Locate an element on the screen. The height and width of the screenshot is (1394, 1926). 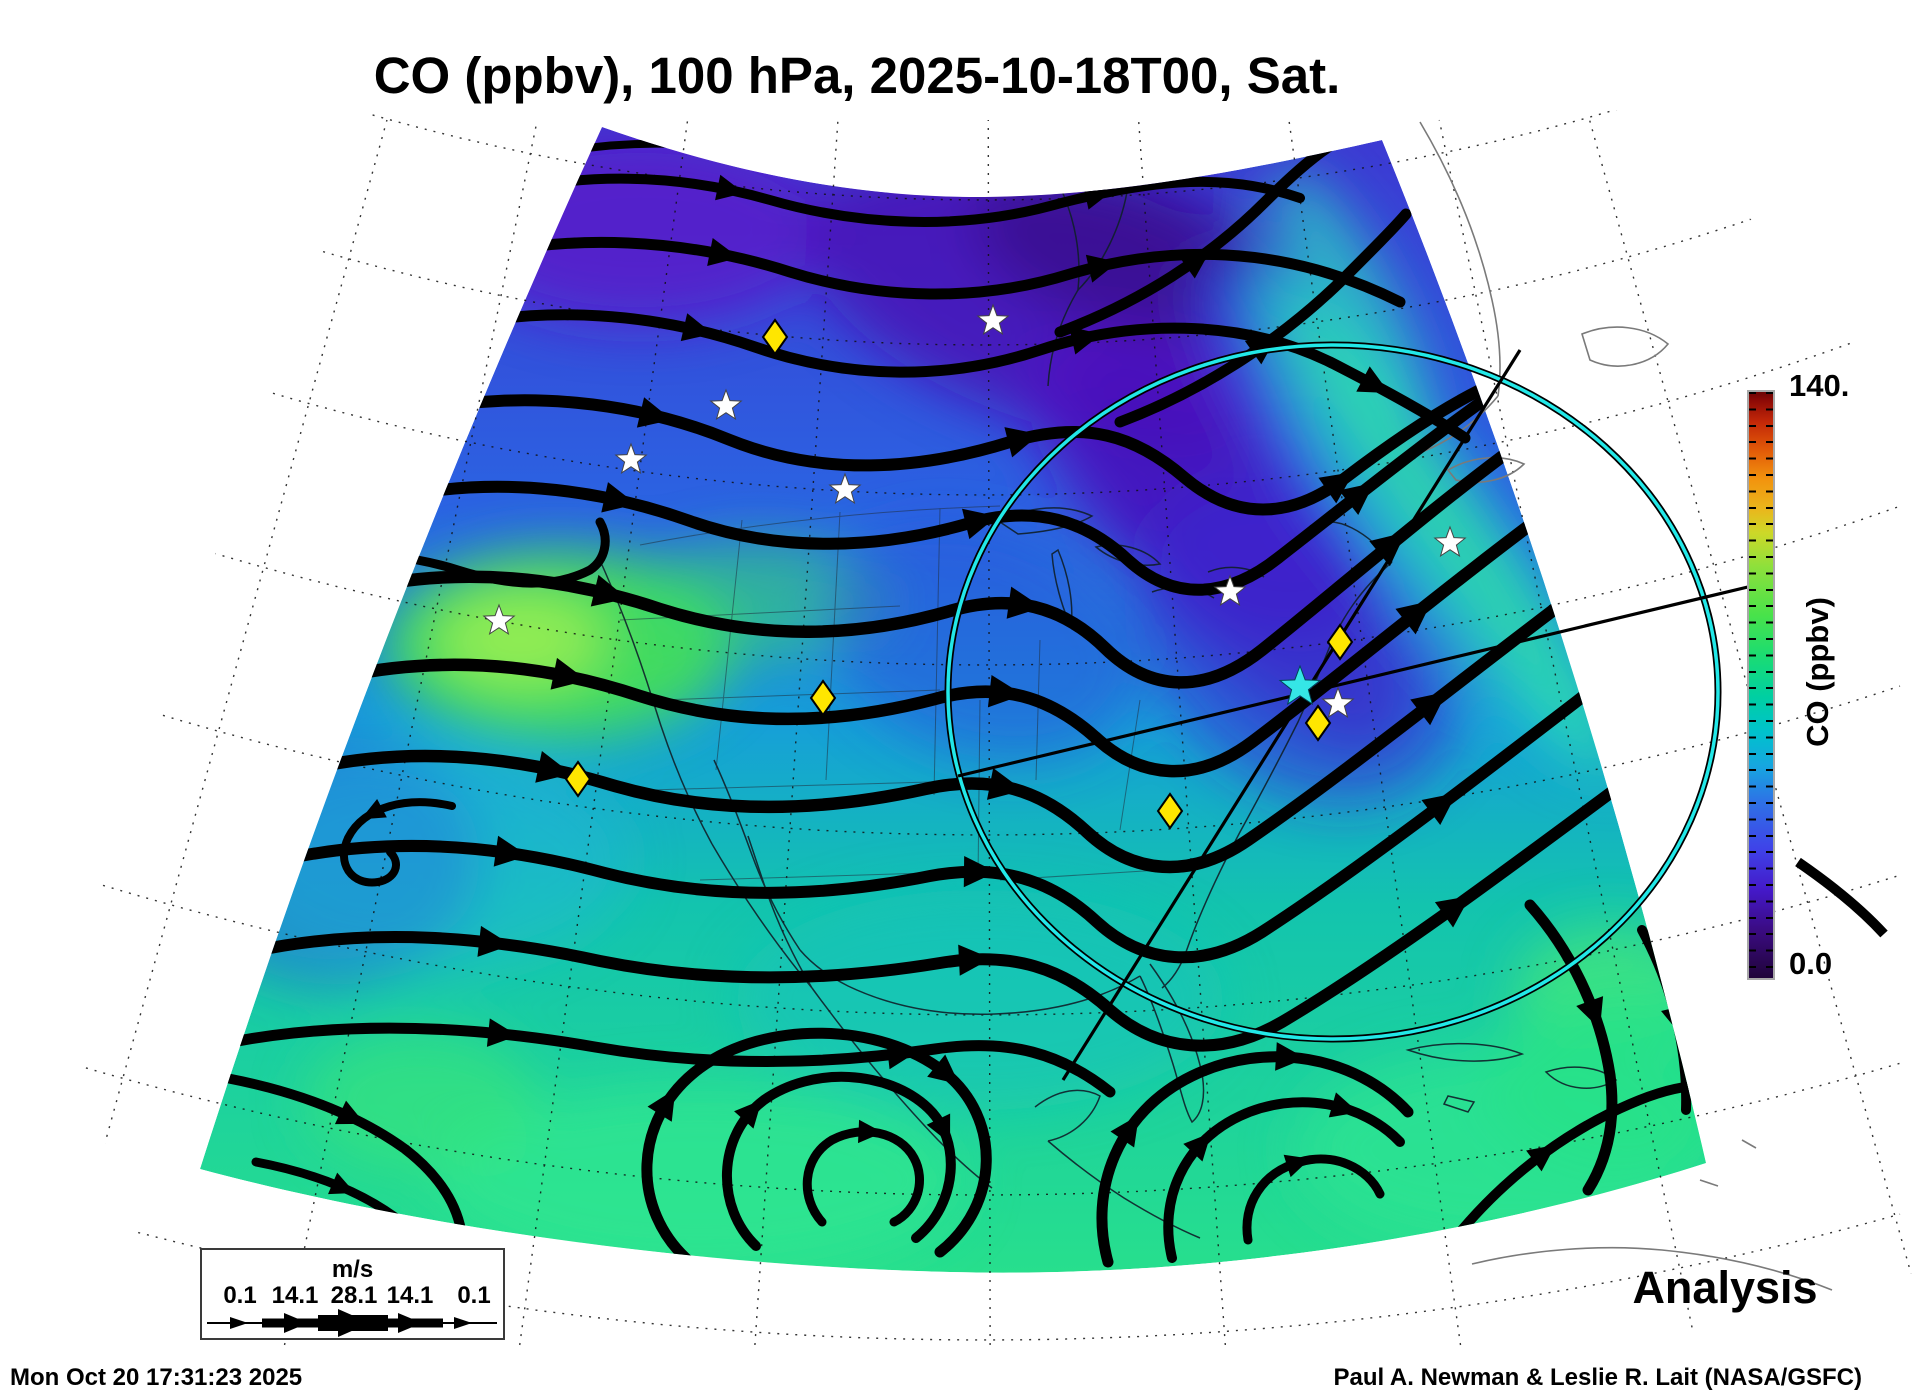
colorbar is located at coordinates (1761, 685).